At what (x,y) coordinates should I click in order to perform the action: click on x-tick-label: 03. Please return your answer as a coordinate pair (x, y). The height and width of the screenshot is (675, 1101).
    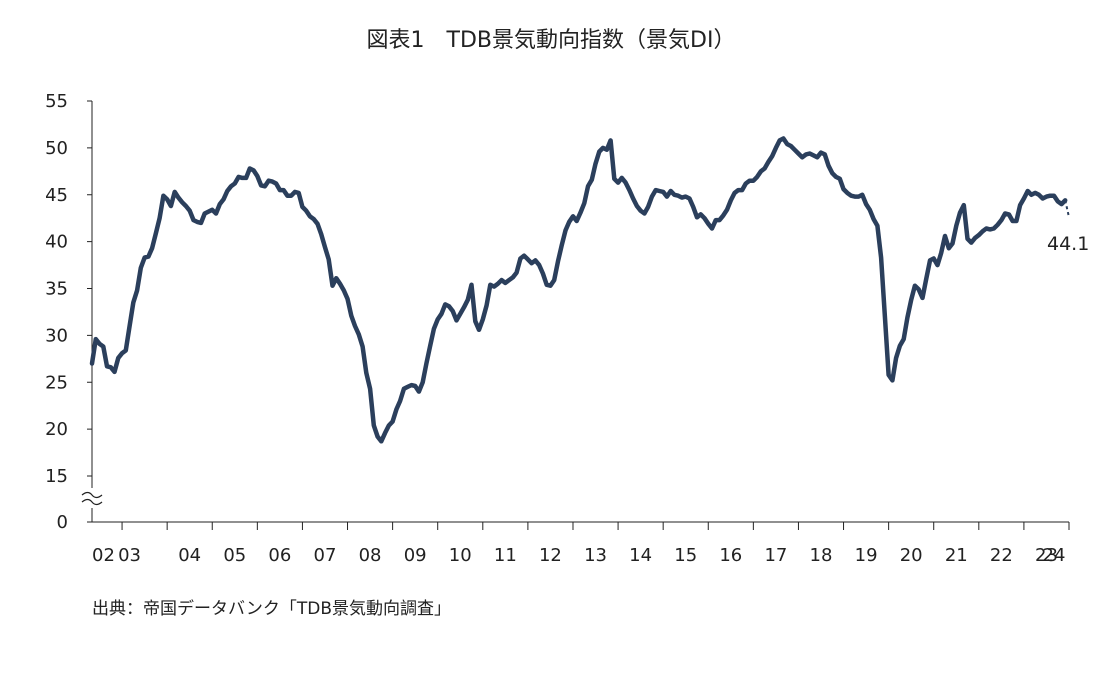
    Looking at the image, I should click on (129, 555).